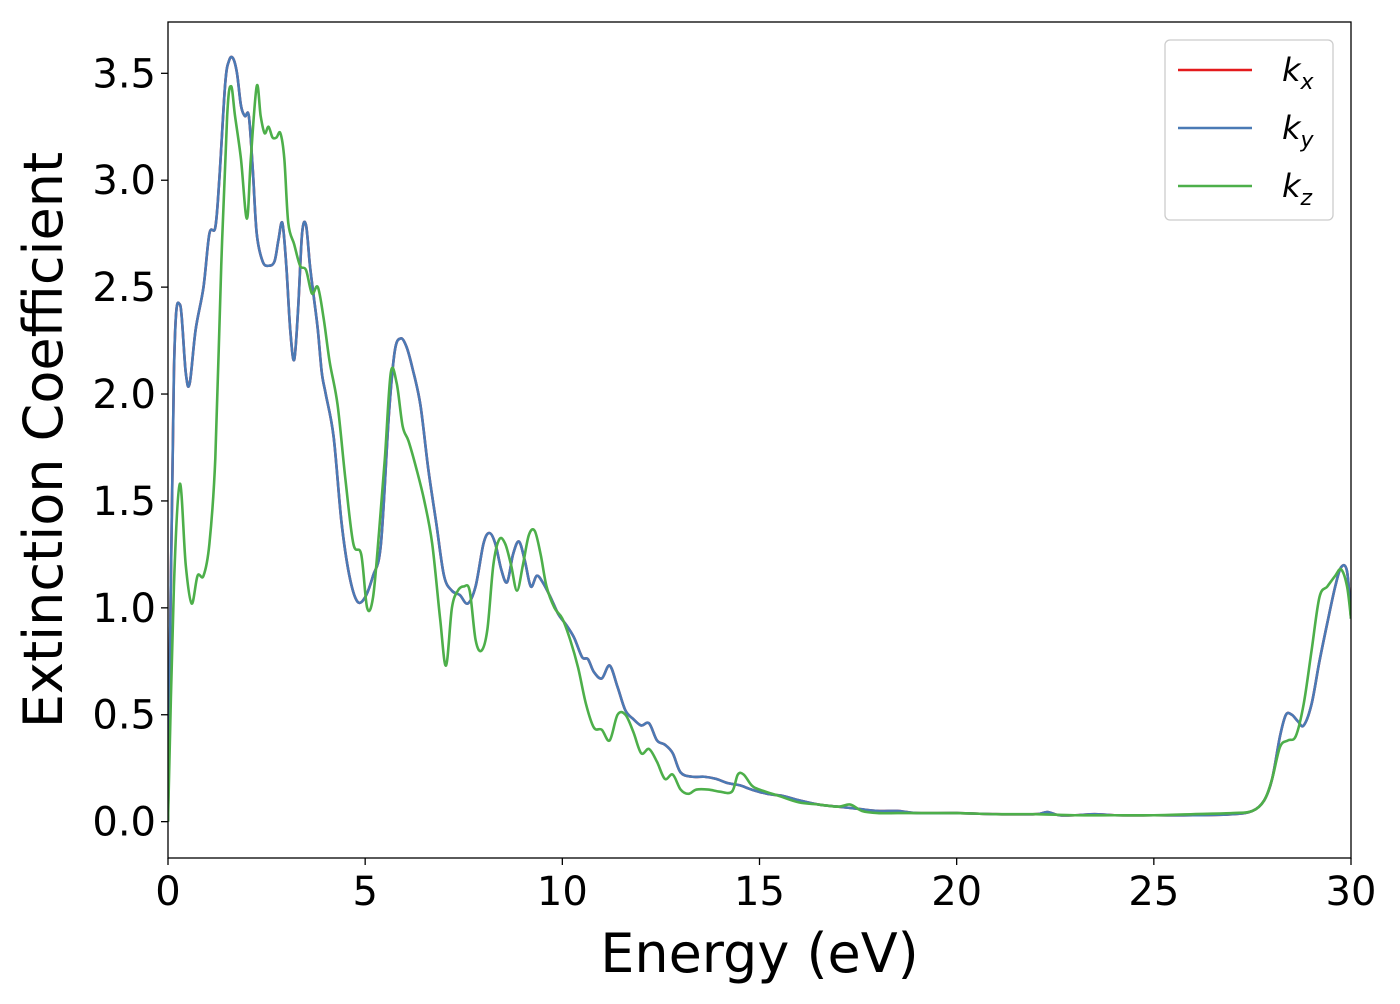 This screenshot has height=1004, width=1400. What do you see at coordinates (124, 395) in the screenshot?
I see `y-tick-label: 2.0` at bounding box center [124, 395].